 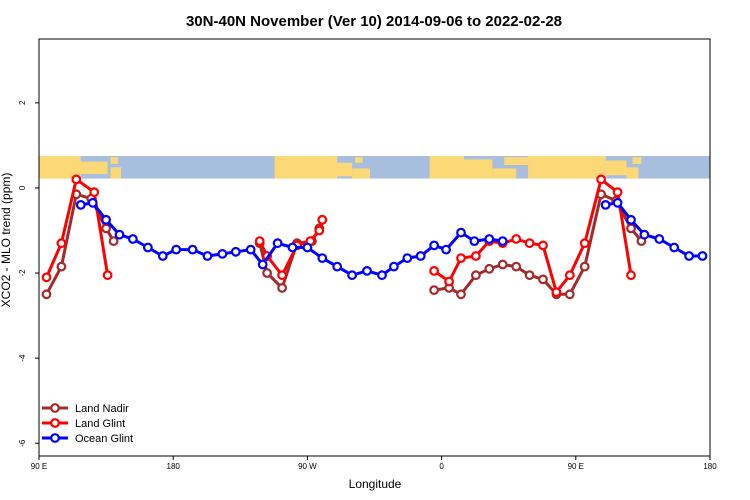 I want to click on legend-item: Land Glint, so click(x=83, y=424).